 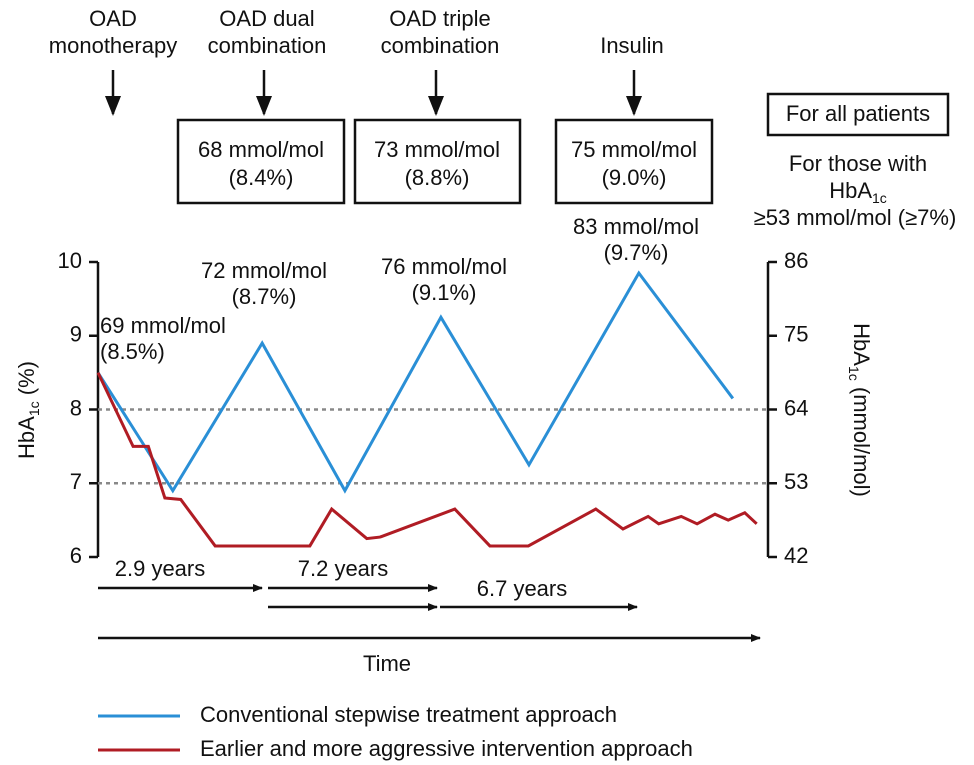 I want to click on duration-label: 7.2 years, so click(x=343, y=568).